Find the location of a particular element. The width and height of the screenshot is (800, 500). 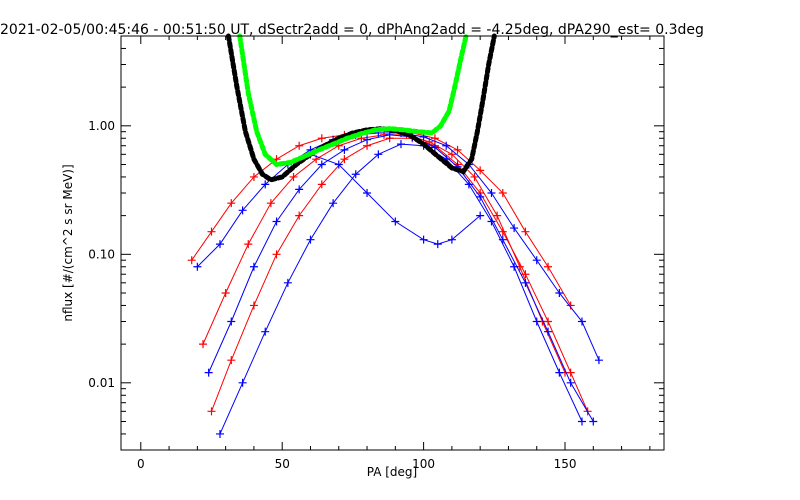

y-tick-label: 1.00 is located at coordinates (101, 126).